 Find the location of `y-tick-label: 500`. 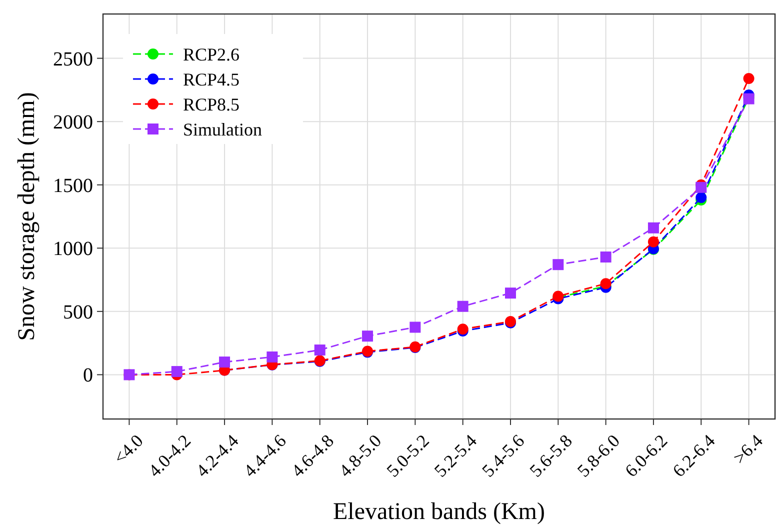

y-tick-label: 500 is located at coordinates (78, 312).